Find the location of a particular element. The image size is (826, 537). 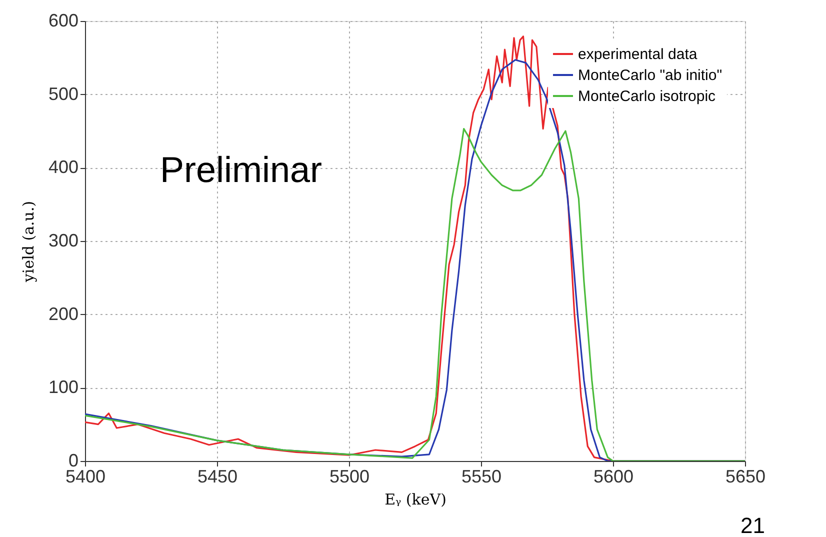

y-tick-label: 200 is located at coordinates (63, 314).